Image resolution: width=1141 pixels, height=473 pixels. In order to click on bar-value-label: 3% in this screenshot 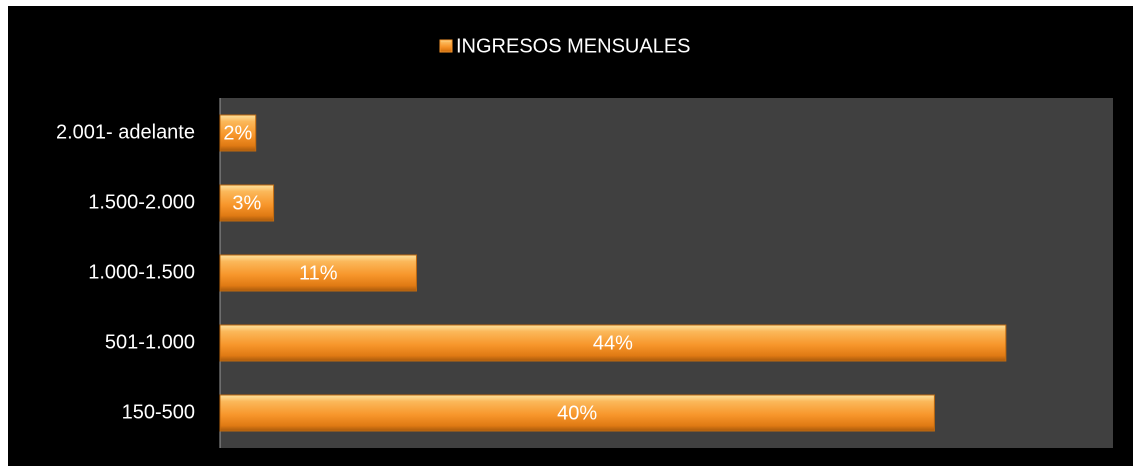, I will do `click(246, 203)`.